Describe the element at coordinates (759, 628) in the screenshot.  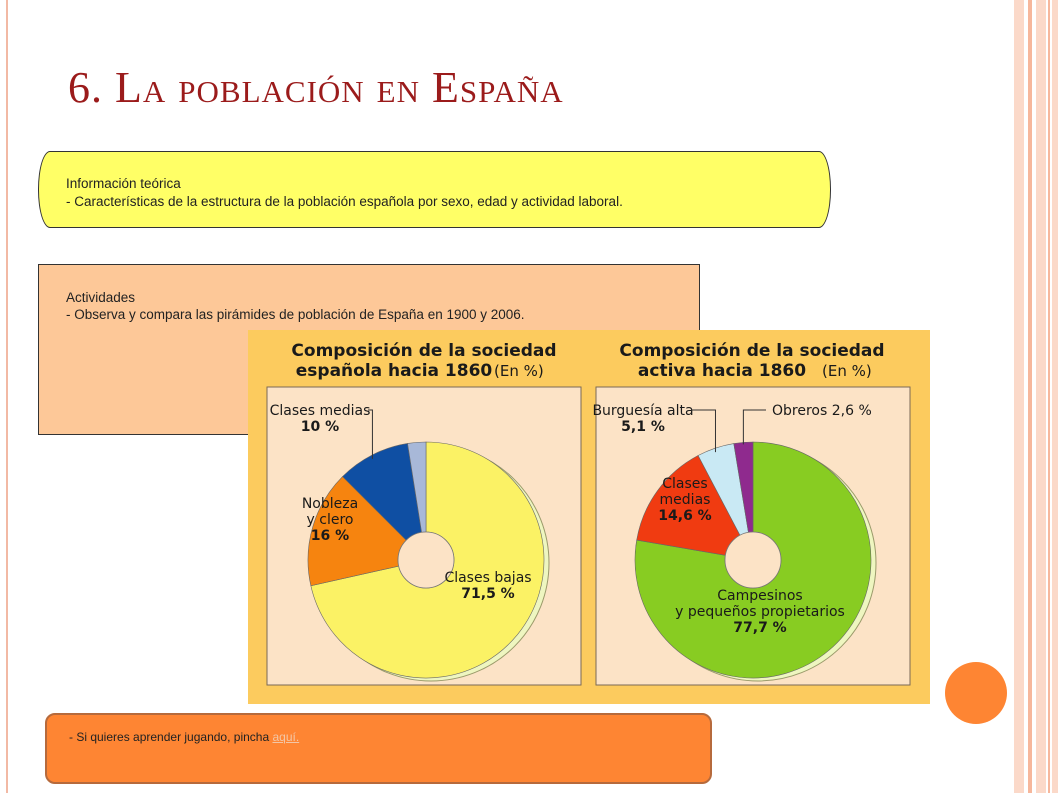
I see `chart-2-value-1: 77,7 %` at that location.